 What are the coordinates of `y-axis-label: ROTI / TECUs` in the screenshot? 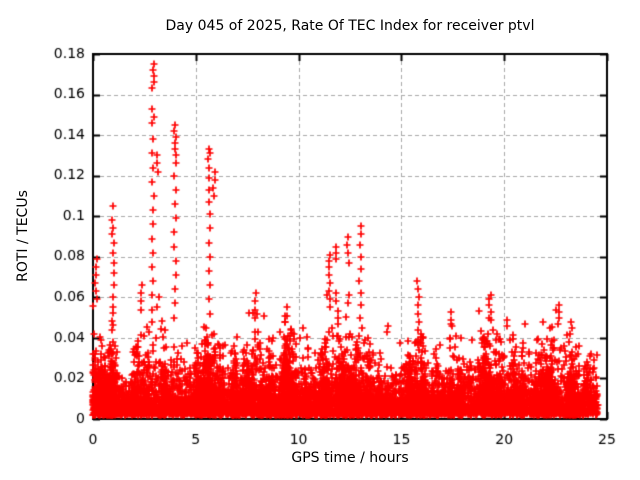 It's located at (23, 236).